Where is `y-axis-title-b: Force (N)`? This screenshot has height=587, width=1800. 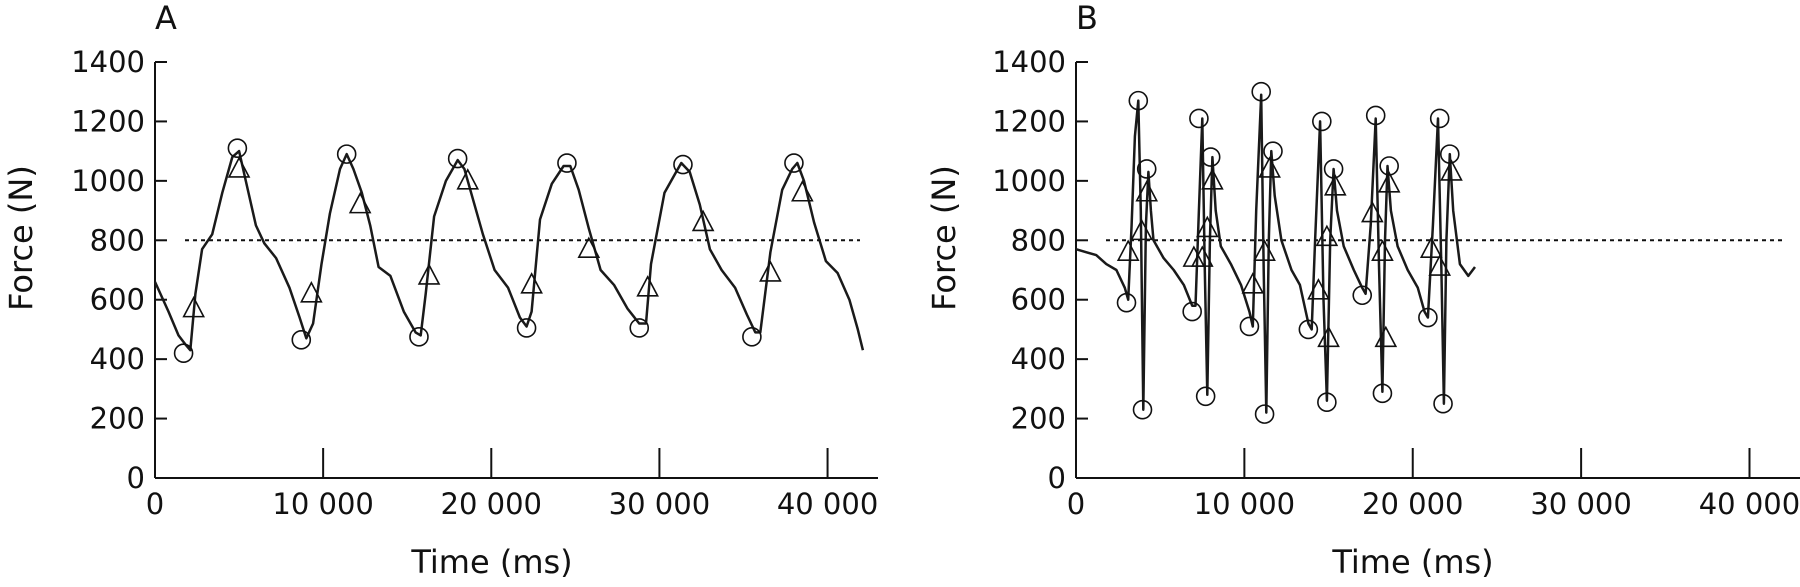
y-axis-title-b: Force (N) is located at coordinates (944, 238).